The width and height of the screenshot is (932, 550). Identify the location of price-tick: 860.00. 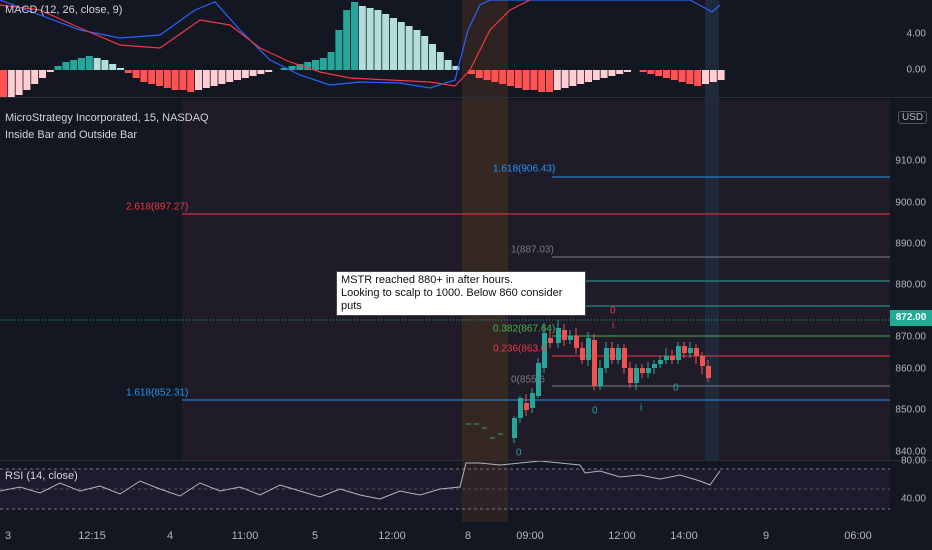
(910, 369).